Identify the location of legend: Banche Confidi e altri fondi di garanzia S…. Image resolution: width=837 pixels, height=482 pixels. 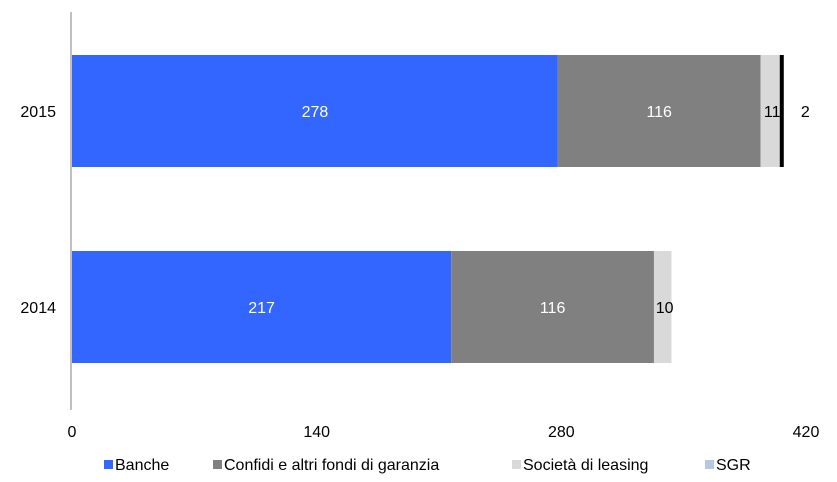
(427, 465).